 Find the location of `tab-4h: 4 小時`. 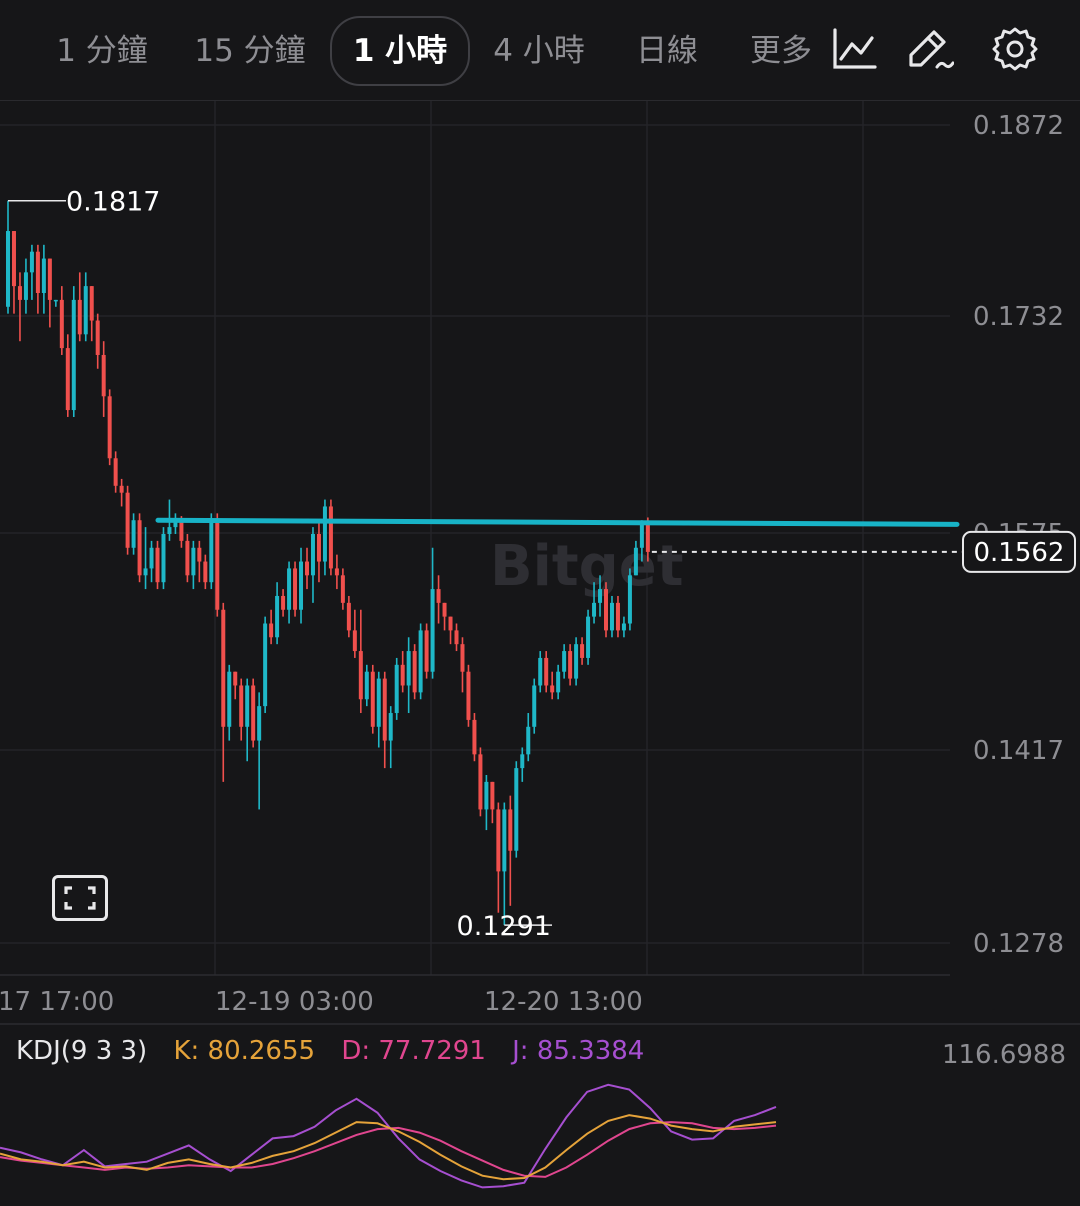

tab-4h: 4 小時 is located at coordinates (539, 51).